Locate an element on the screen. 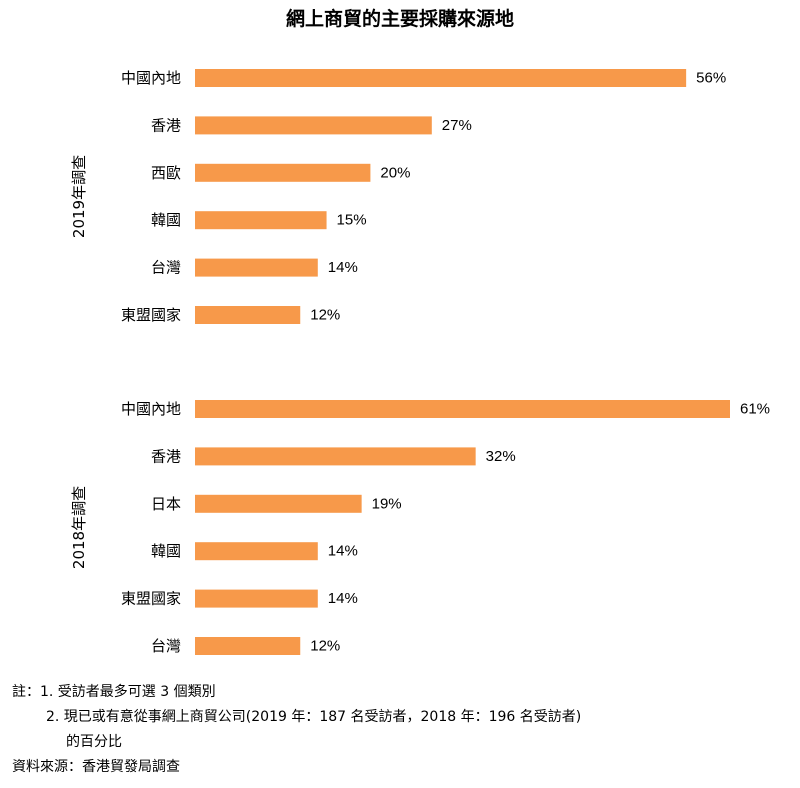 The width and height of the screenshot is (800, 788). data-label: 56% is located at coordinates (711, 78).